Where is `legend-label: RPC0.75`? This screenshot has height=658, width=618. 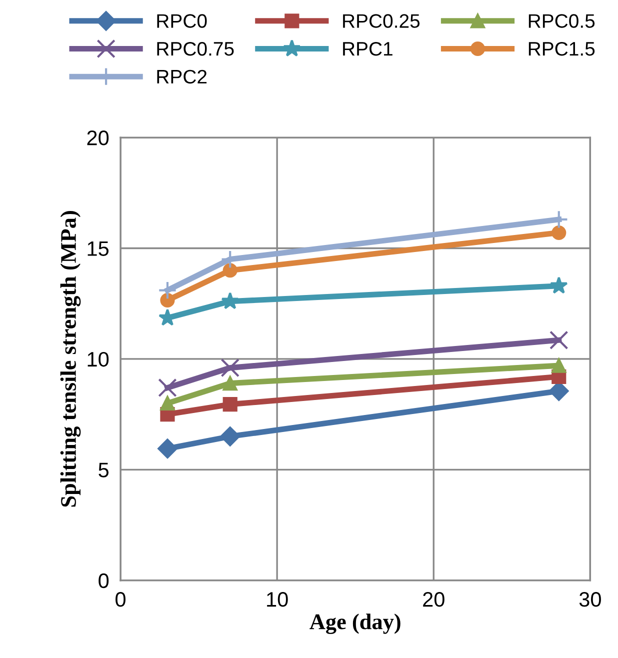 legend-label: RPC0.75 is located at coordinates (195, 49).